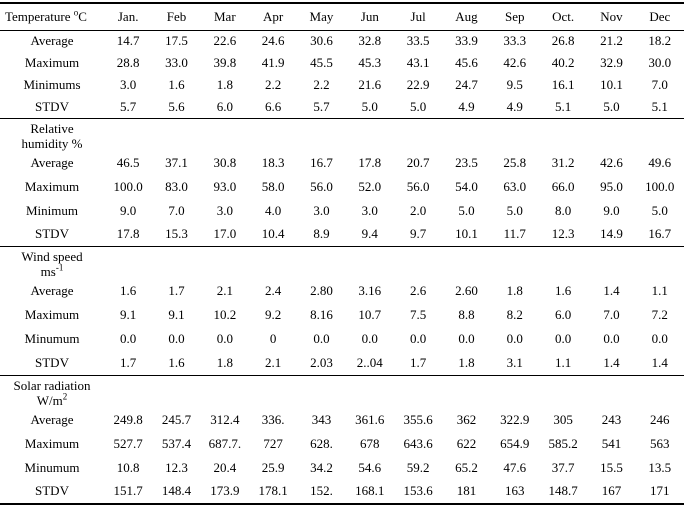 The width and height of the screenshot is (684, 514). I want to click on data-cell: 245.7, so click(176, 419).